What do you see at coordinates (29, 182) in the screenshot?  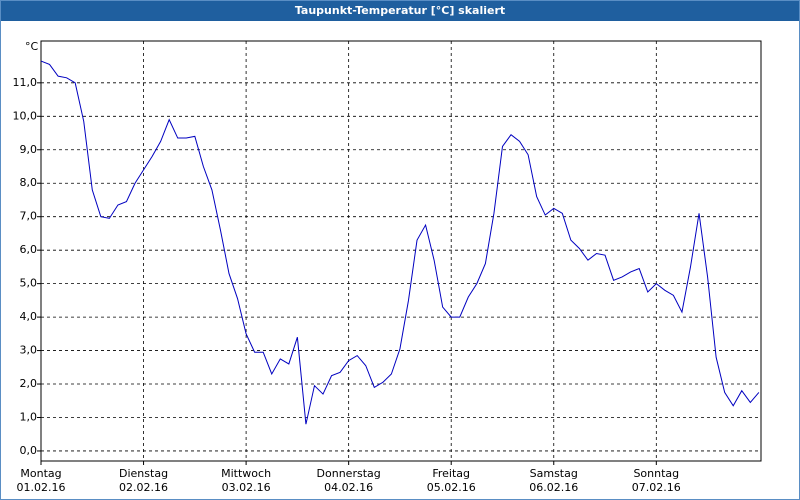 I see `y-tick-label: 8,0` at bounding box center [29, 182].